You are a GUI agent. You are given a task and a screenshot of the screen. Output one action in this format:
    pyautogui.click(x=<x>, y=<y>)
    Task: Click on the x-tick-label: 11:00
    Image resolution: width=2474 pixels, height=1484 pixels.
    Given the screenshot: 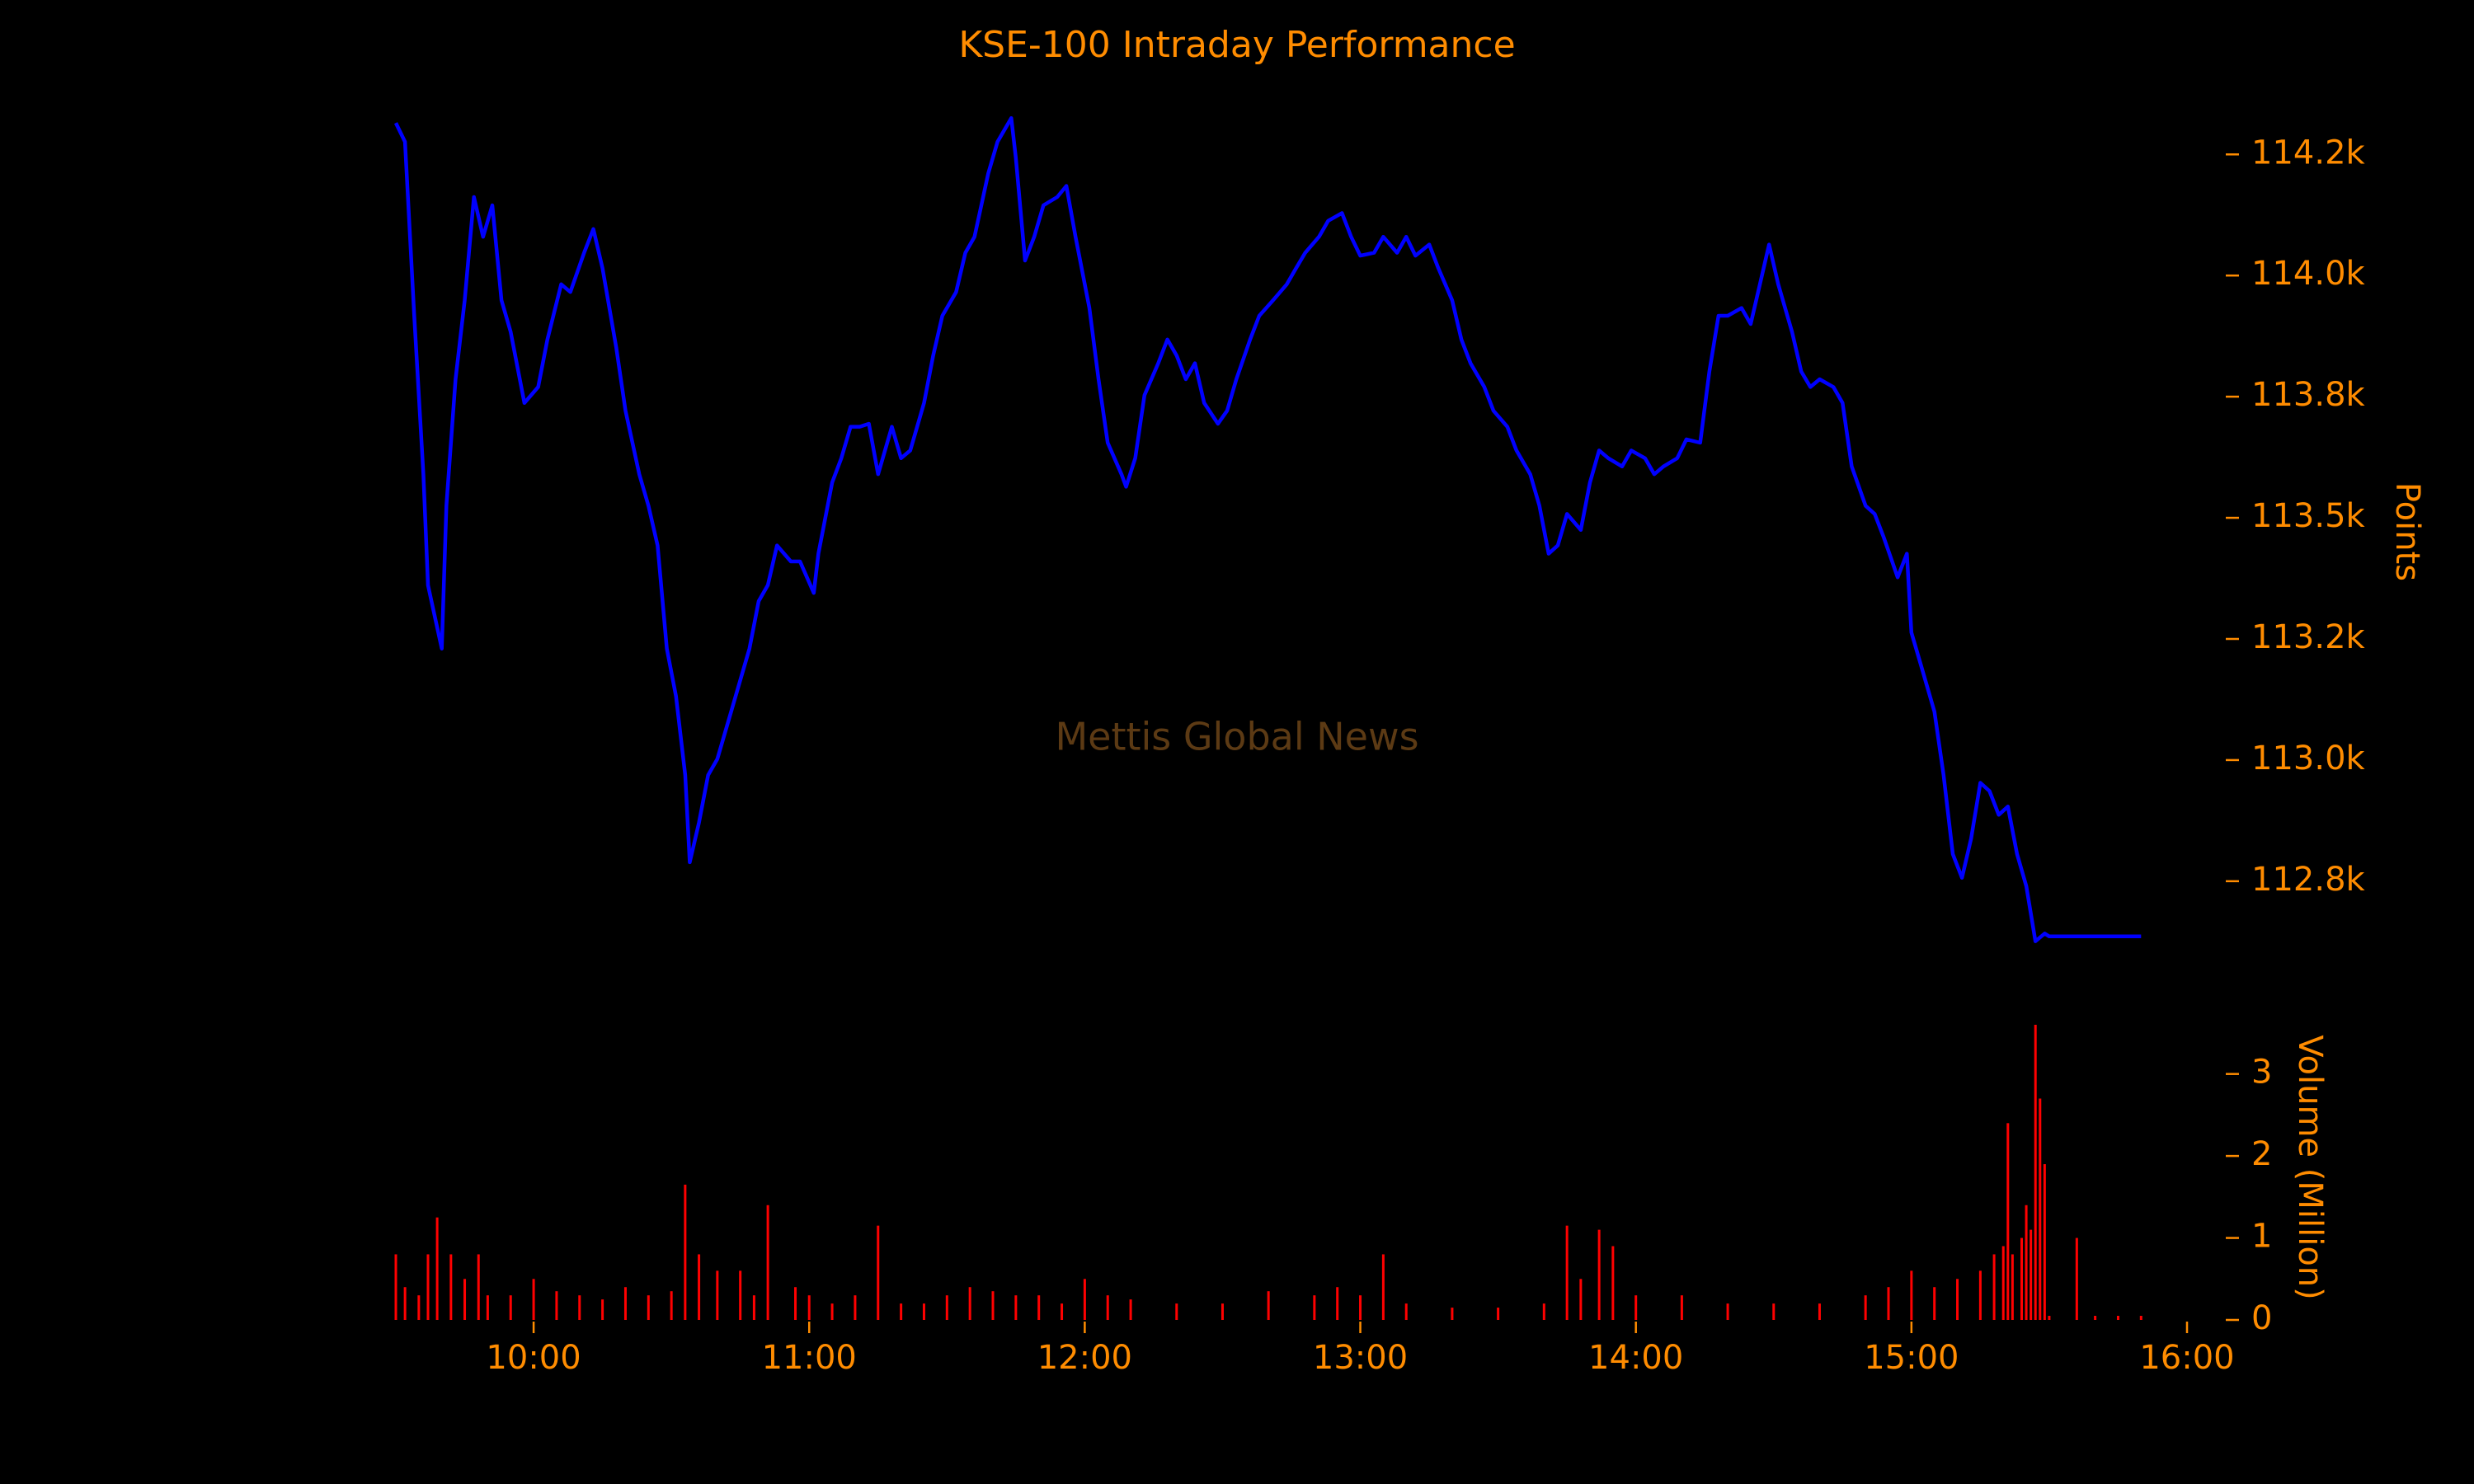 What is the action you would take?
    pyautogui.click(x=809, y=1358)
    